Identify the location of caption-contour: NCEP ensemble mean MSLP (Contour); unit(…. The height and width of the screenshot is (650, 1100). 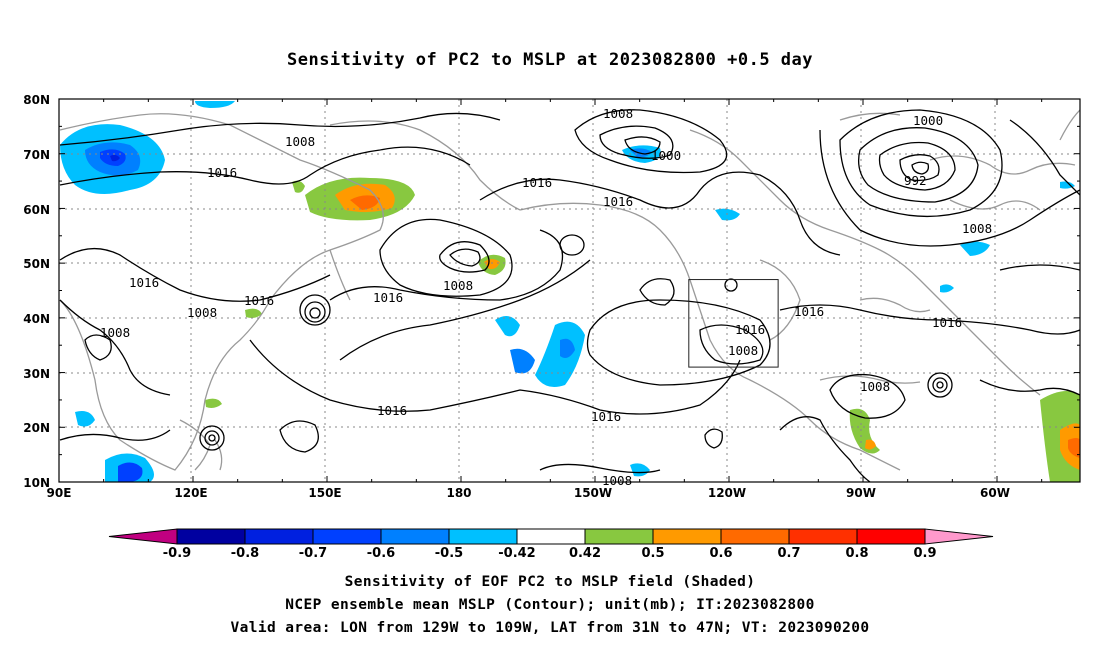
(550, 605).